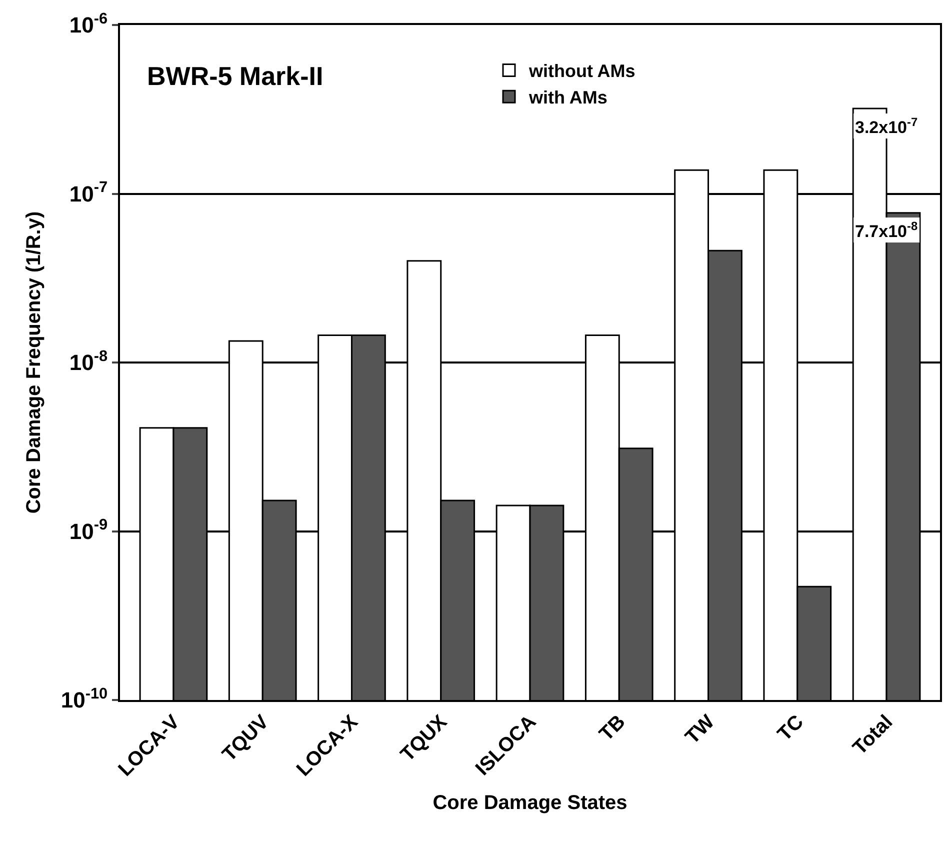  I want to click on y-tick-label: 10$^{-6}$, so click(88, 24).